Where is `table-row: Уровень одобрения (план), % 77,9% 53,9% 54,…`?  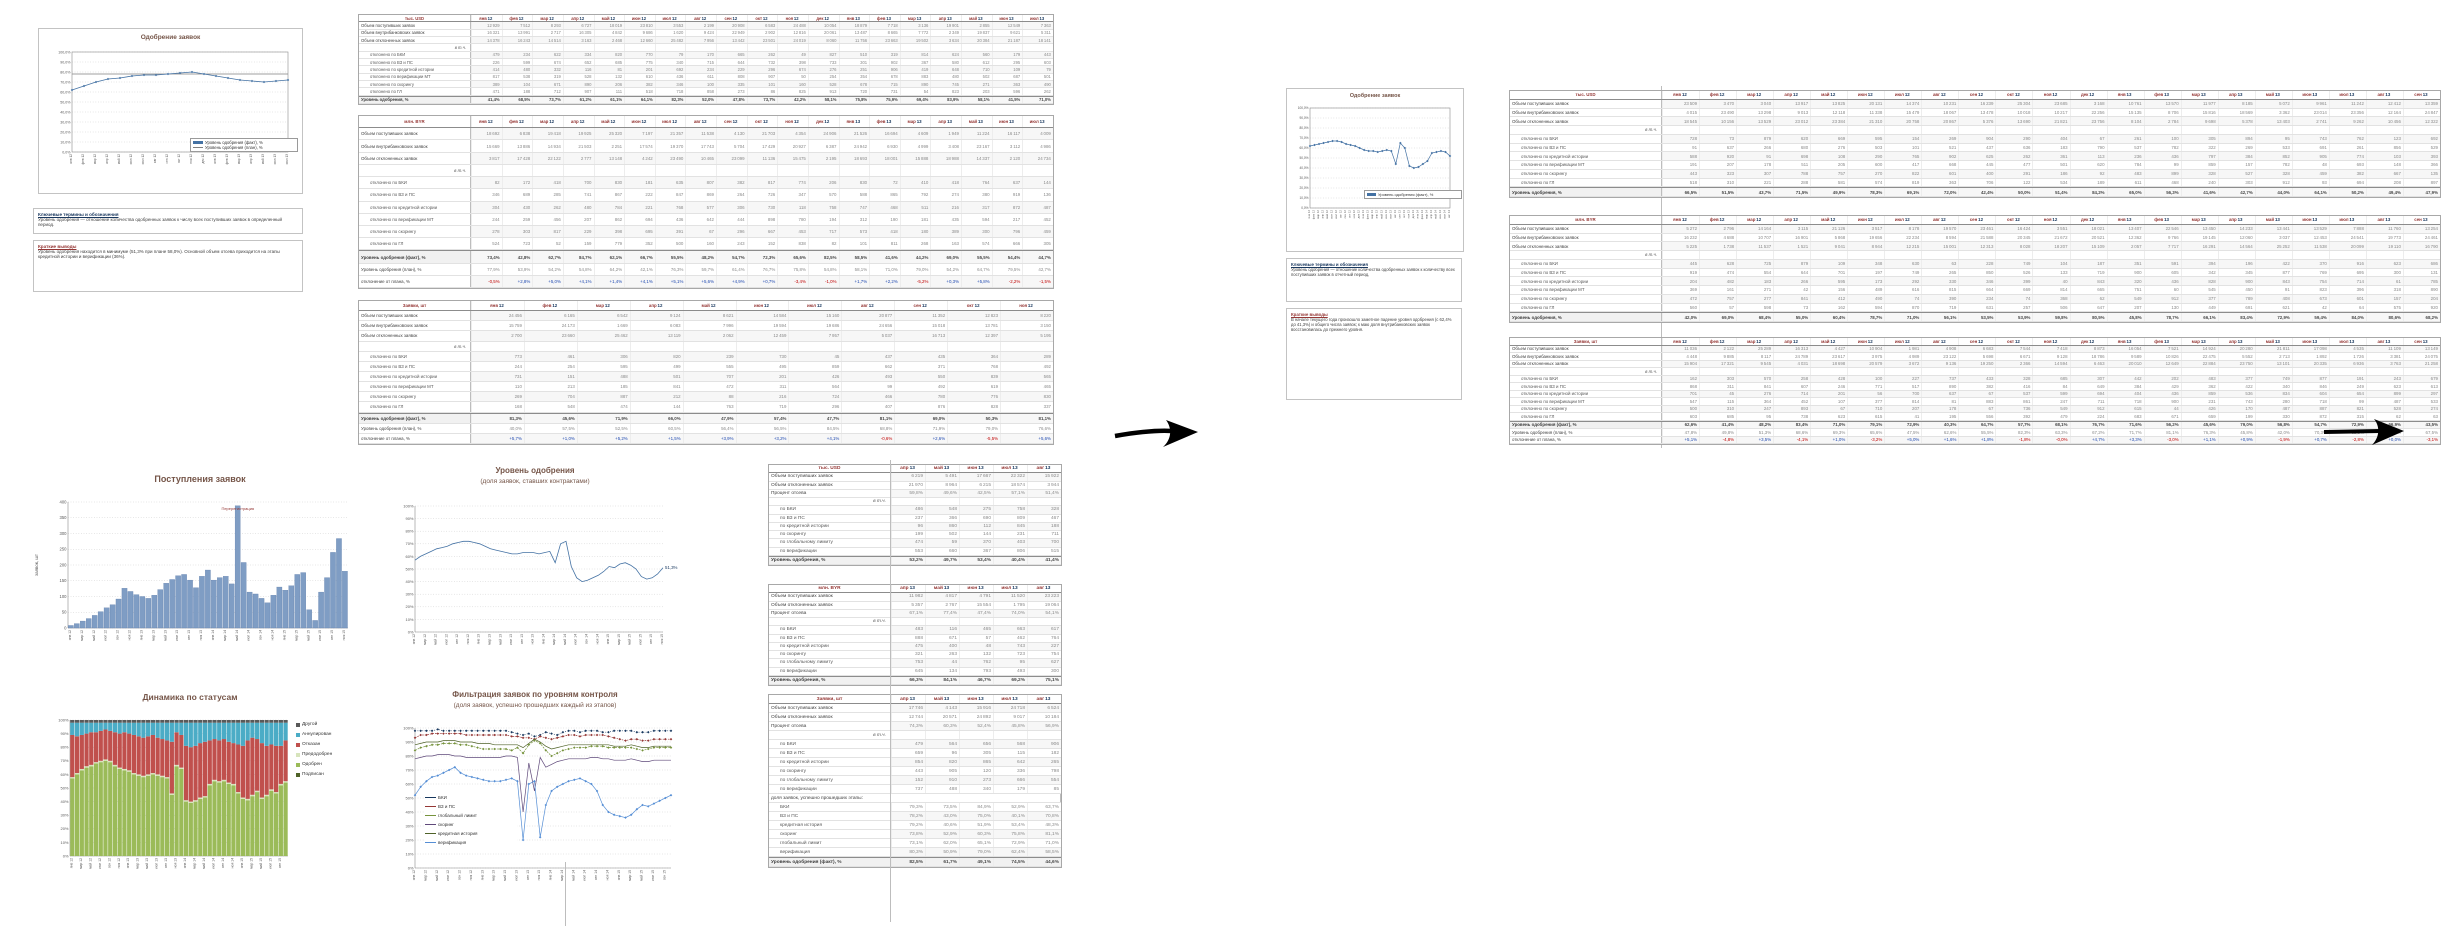 table-row: Уровень одобрения (план), % 77,9% 53,9% 54,… is located at coordinates (706, 269).